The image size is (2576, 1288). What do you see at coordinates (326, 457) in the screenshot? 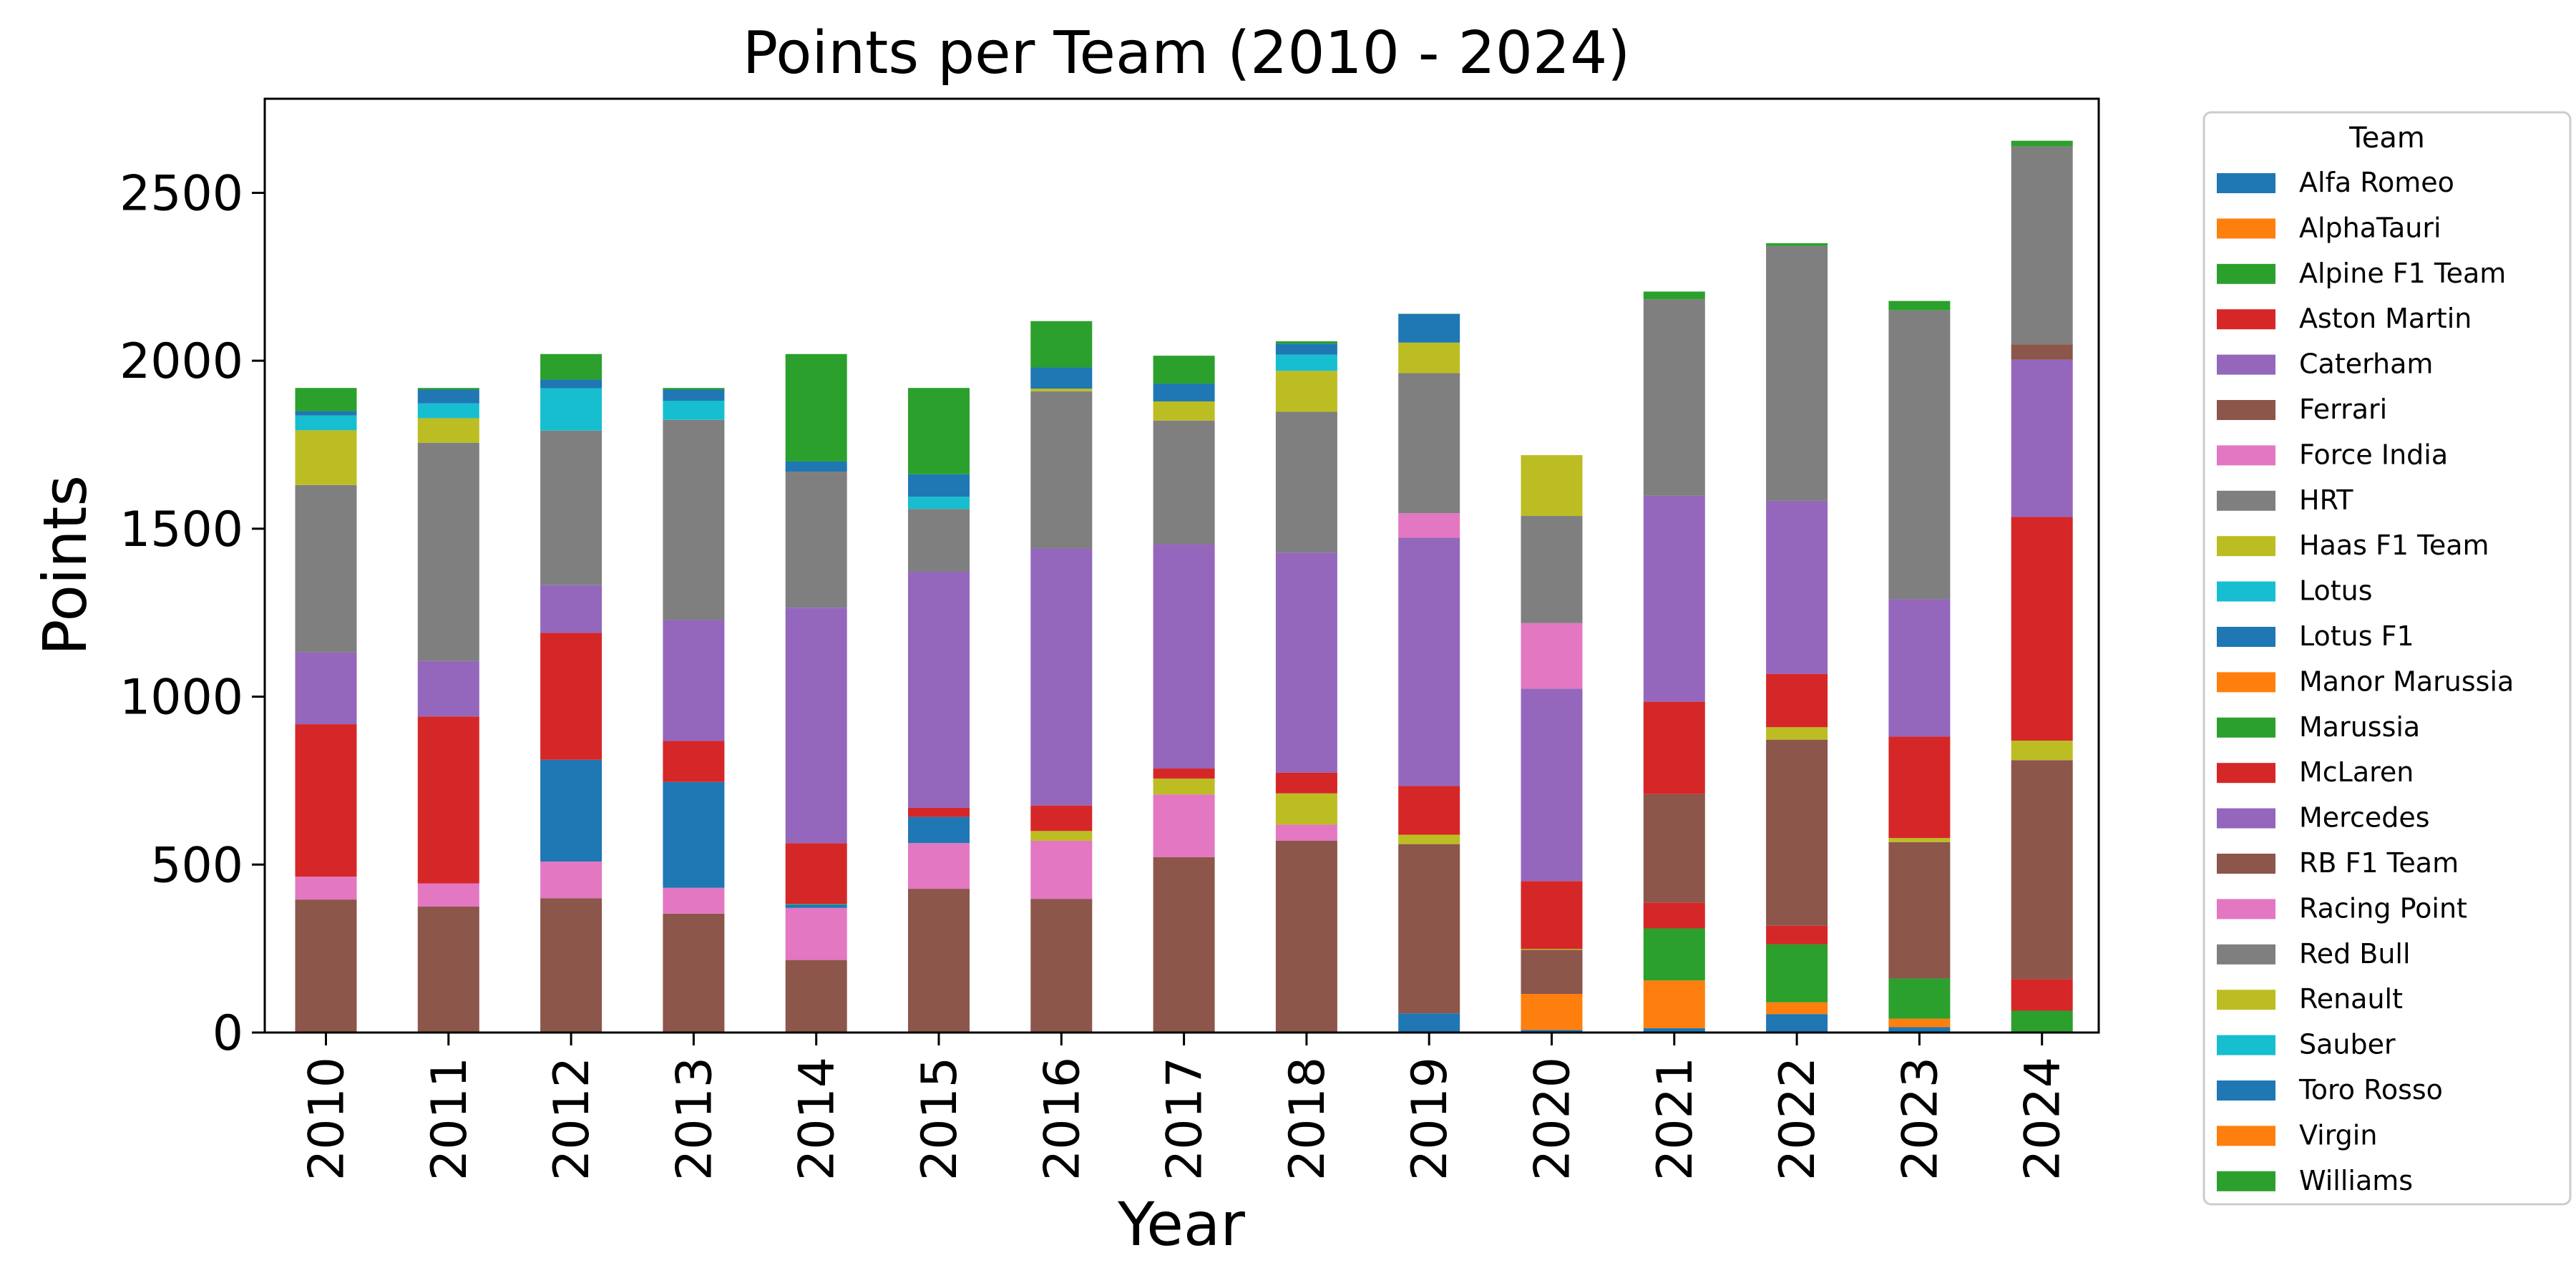
I see `bar-renault-2010` at bounding box center [326, 457].